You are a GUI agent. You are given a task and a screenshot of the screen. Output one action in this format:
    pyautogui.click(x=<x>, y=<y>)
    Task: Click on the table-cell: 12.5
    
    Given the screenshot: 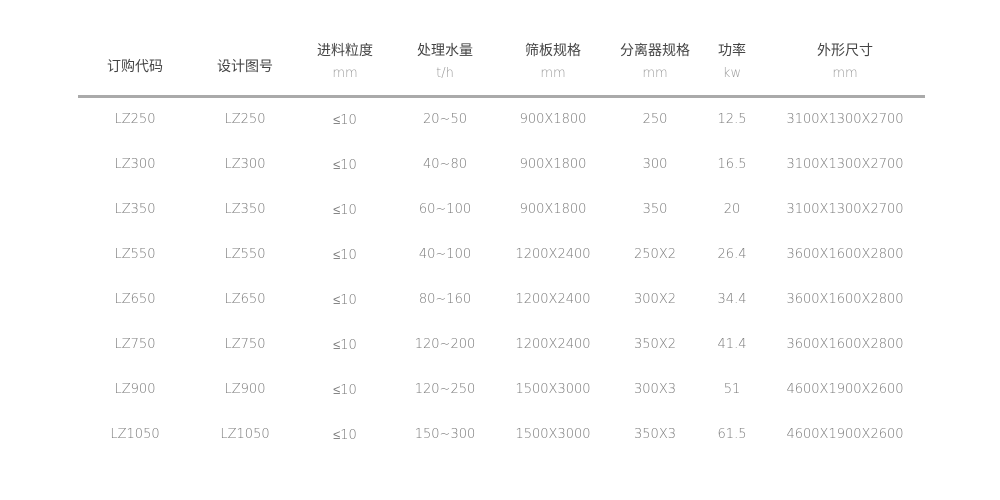 What is the action you would take?
    pyautogui.click(x=732, y=119)
    